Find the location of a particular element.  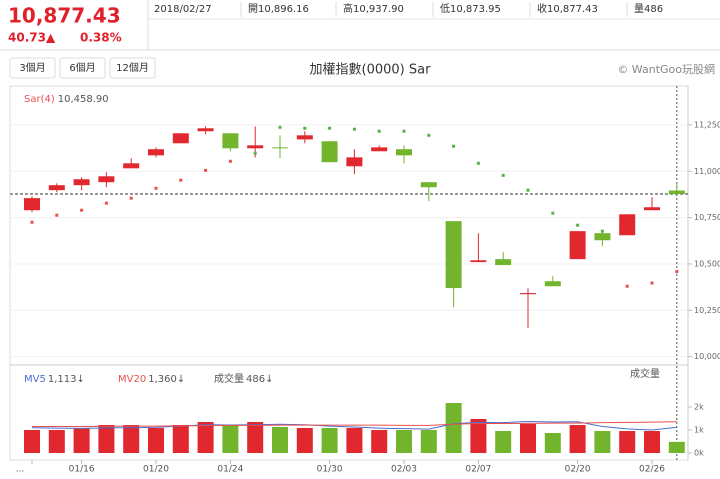

mv20-legend: MV20 1,360↓ is located at coordinates (151, 379).